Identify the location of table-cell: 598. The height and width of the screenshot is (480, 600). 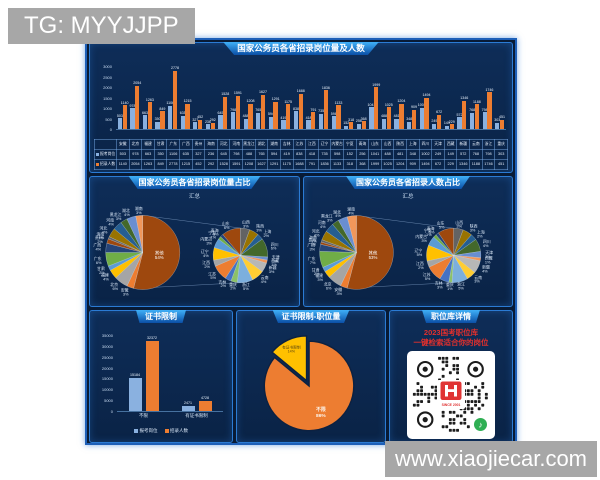
(337, 154).